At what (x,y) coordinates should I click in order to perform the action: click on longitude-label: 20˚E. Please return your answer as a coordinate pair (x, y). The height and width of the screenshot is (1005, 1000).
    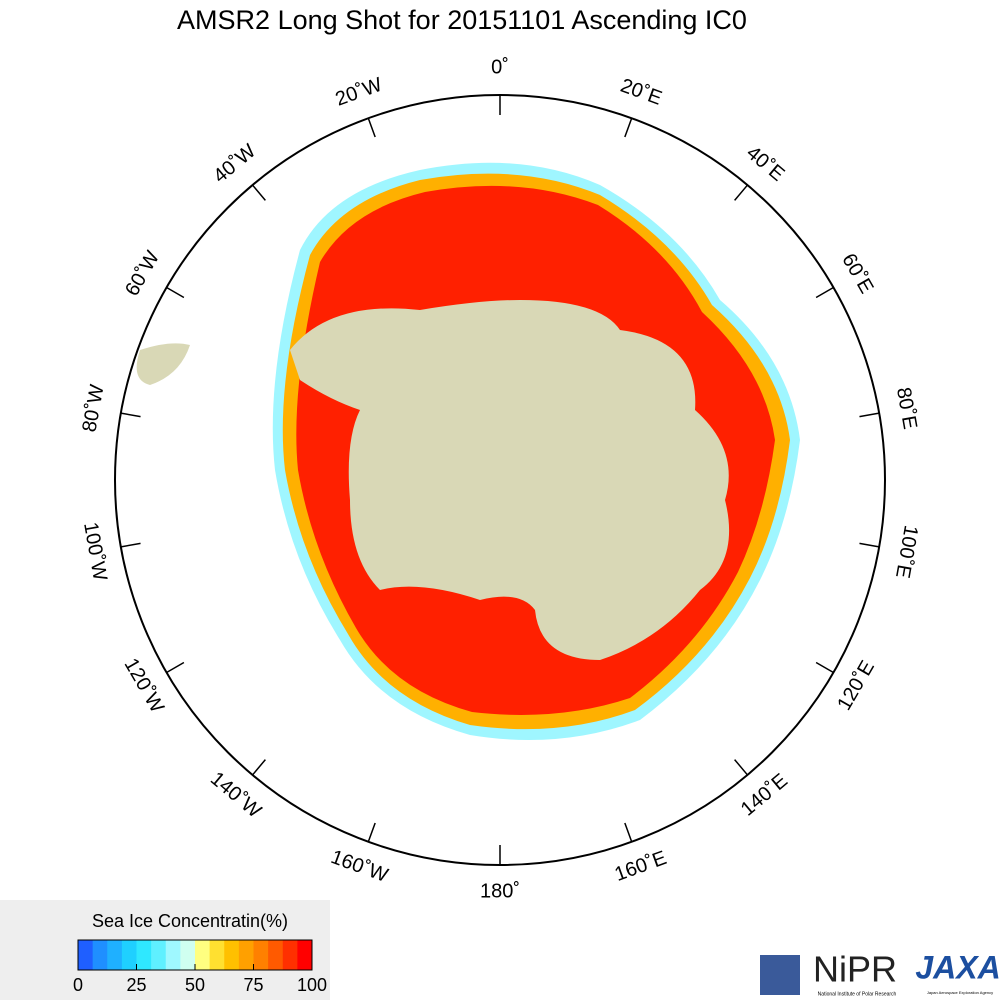
    Looking at the image, I should click on (641, 92).